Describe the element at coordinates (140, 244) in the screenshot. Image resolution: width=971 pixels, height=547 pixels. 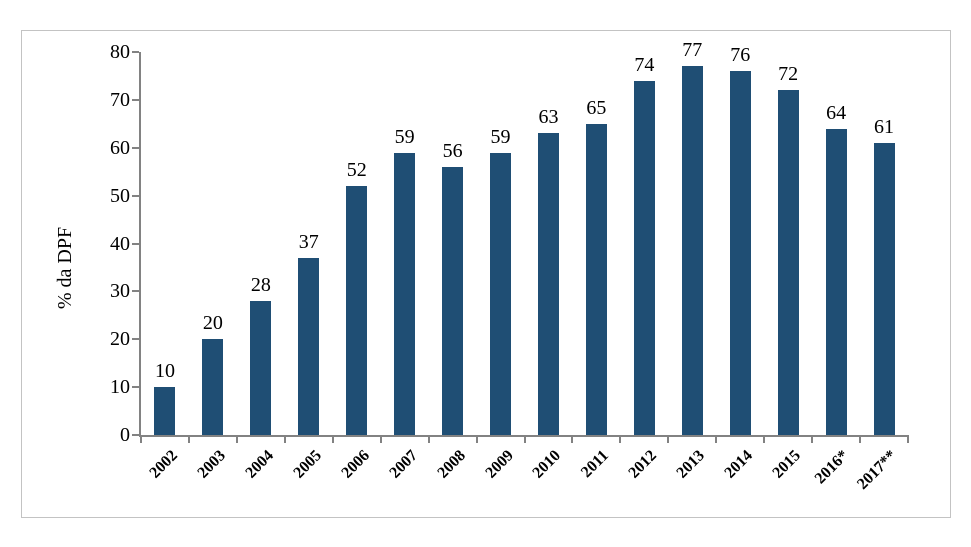
I see `y-axis-line` at that location.